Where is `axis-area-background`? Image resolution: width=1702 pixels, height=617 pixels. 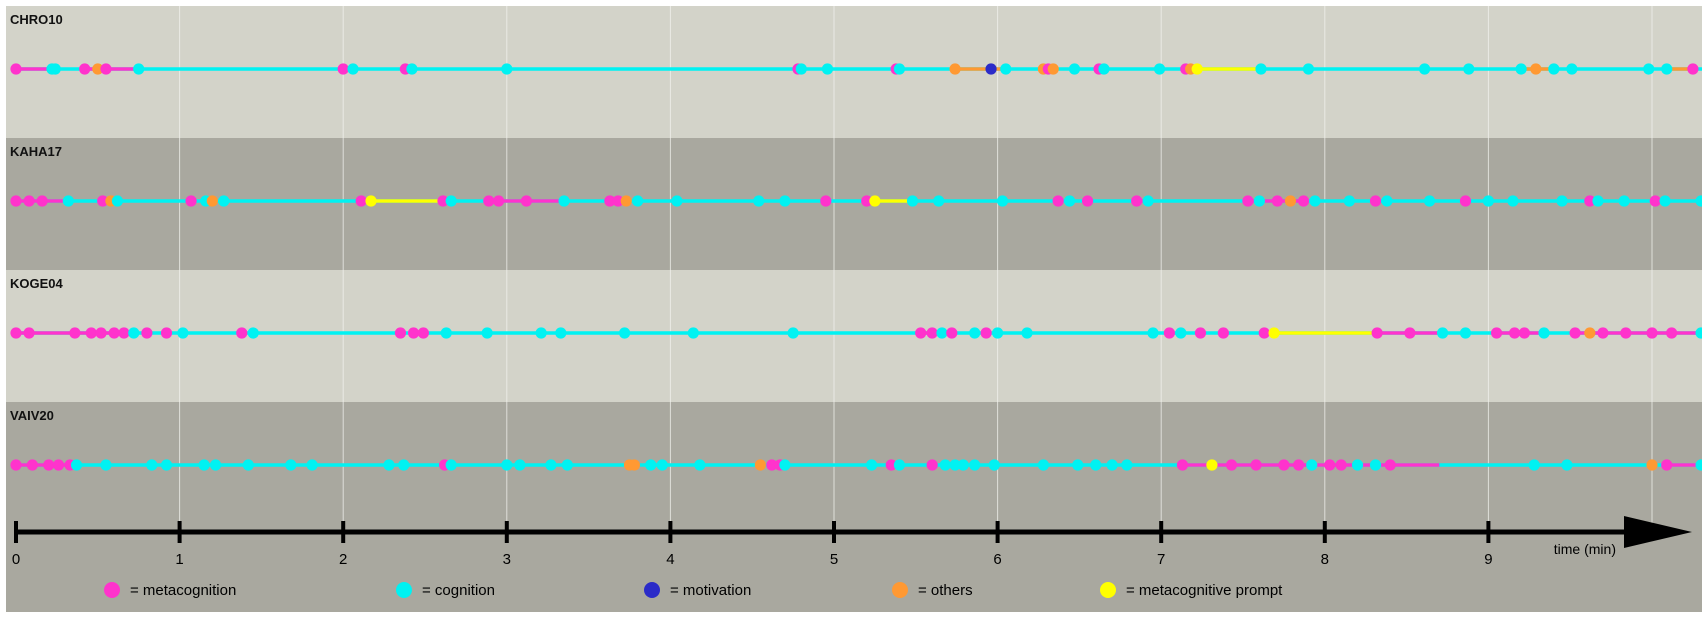
axis-area-background is located at coordinates (854, 573).